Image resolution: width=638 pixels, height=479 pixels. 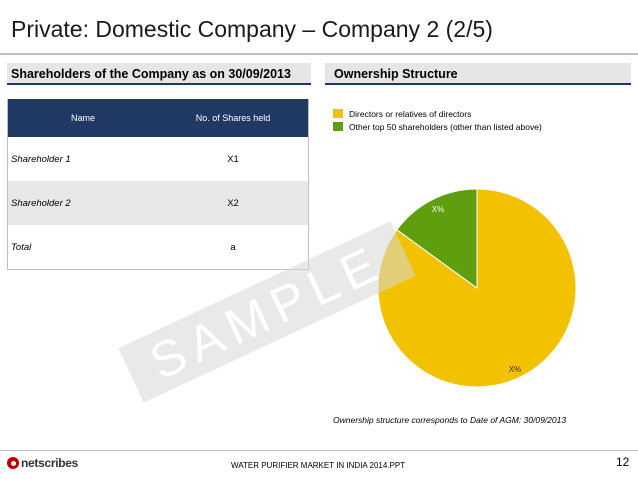 What do you see at coordinates (319, 450) in the screenshot?
I see `footer-divider` at bounding box center [319, 450].